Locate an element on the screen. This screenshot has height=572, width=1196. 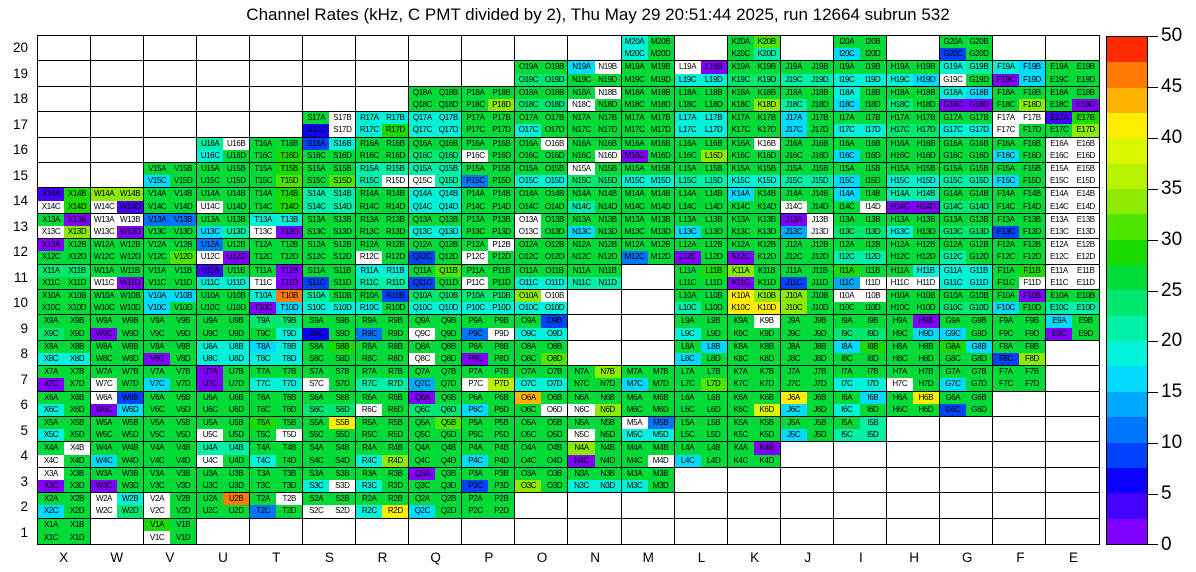
heatmap-cell: V12C is located at coordinates (157, 257).